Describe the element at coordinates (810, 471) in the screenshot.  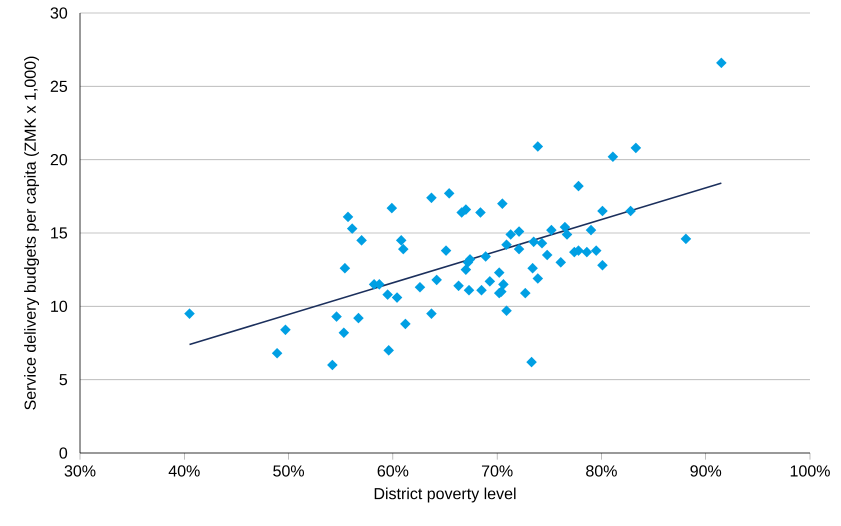
I see `x-tick-label: 100%` at that location.